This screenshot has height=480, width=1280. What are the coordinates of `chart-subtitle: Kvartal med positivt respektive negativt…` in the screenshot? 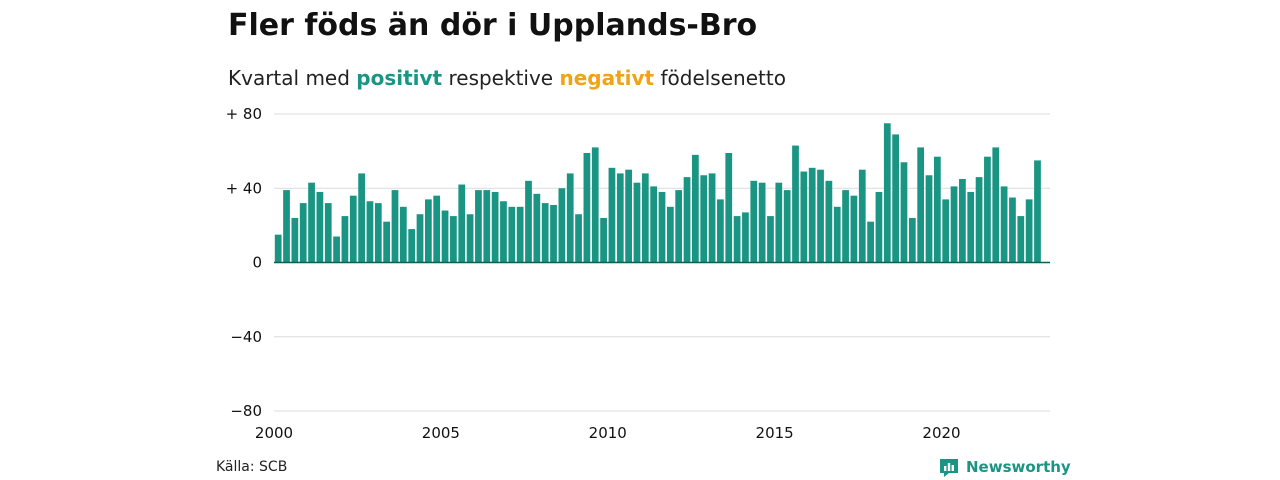 It's located at (507, 78).